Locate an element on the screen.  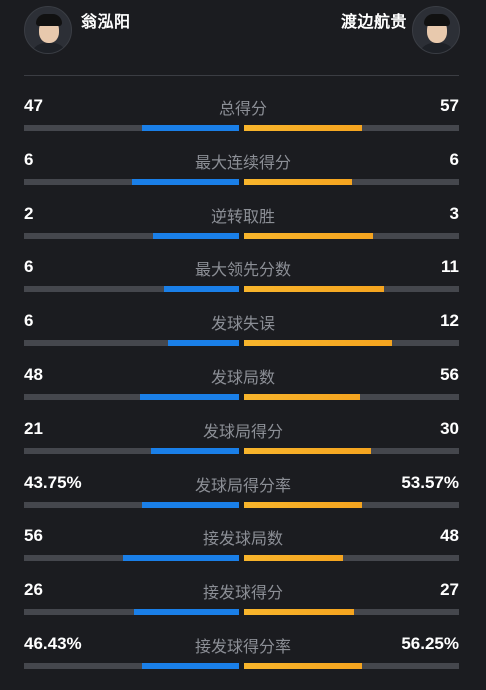
left-stat-value: 56 is located at coordinates (33, 536).